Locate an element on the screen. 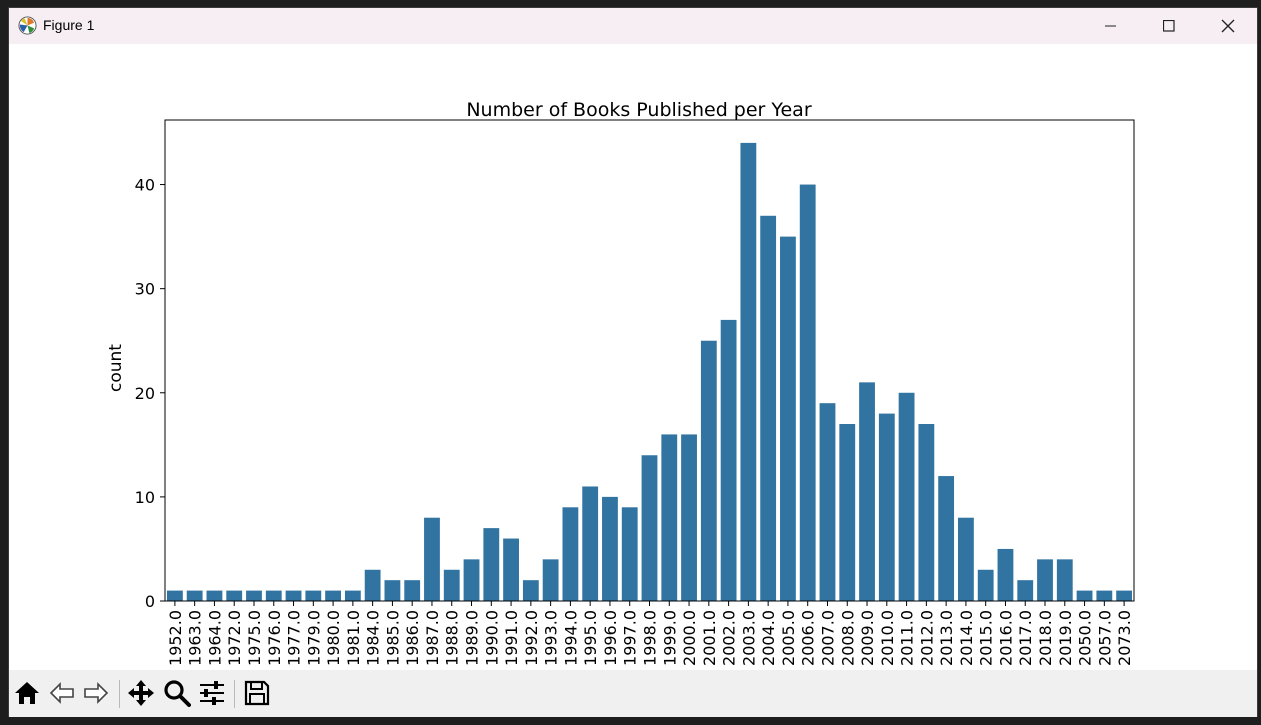 Image resolution: width=1261 pixels, height=725 pixels. x-tick-label: 2004.0 is located at coordinates (768, 638).